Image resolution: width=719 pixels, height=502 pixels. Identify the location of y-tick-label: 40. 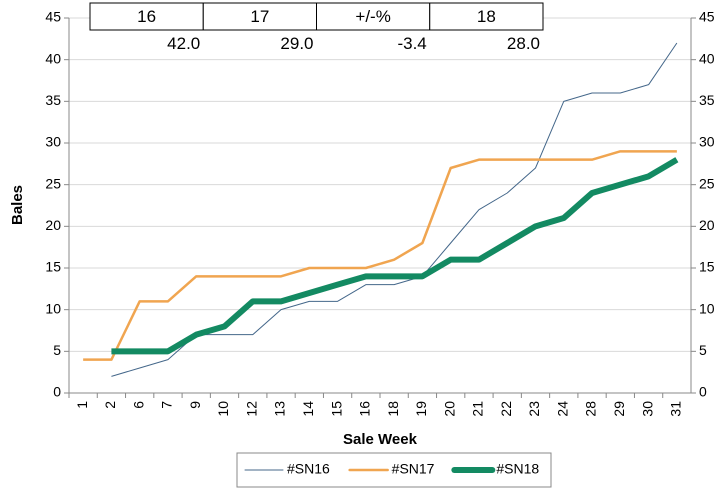
(53, 58).